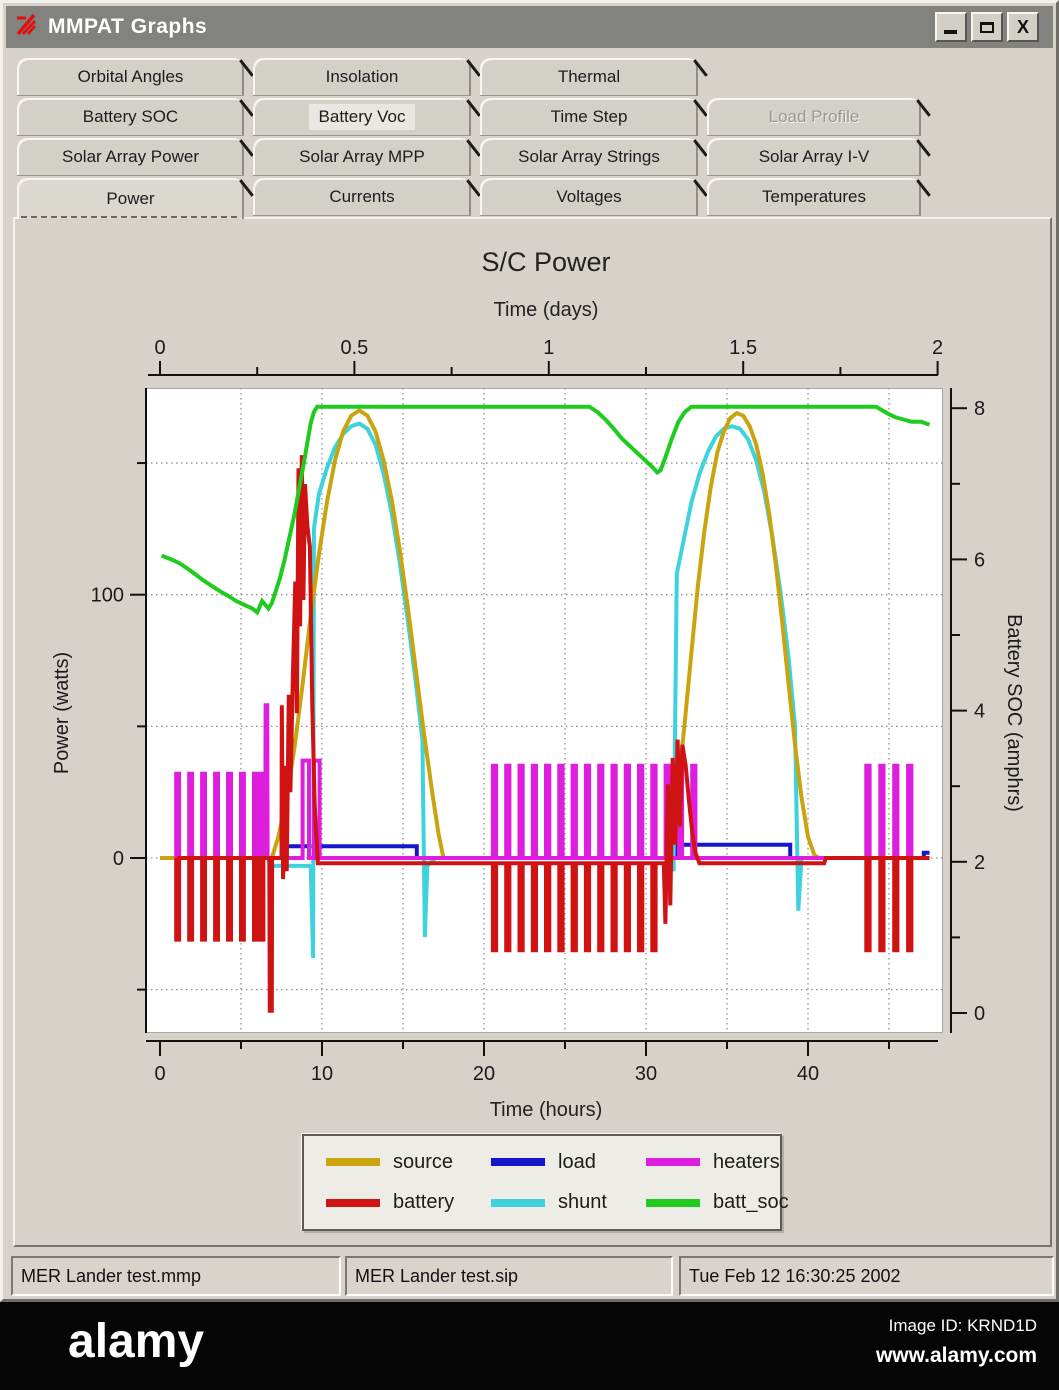 Image resolution: width=1059 pixels, height=1390 pixels. I want to click on tab-solar-array-strings: Solar Array Strings, so click(589, 157).